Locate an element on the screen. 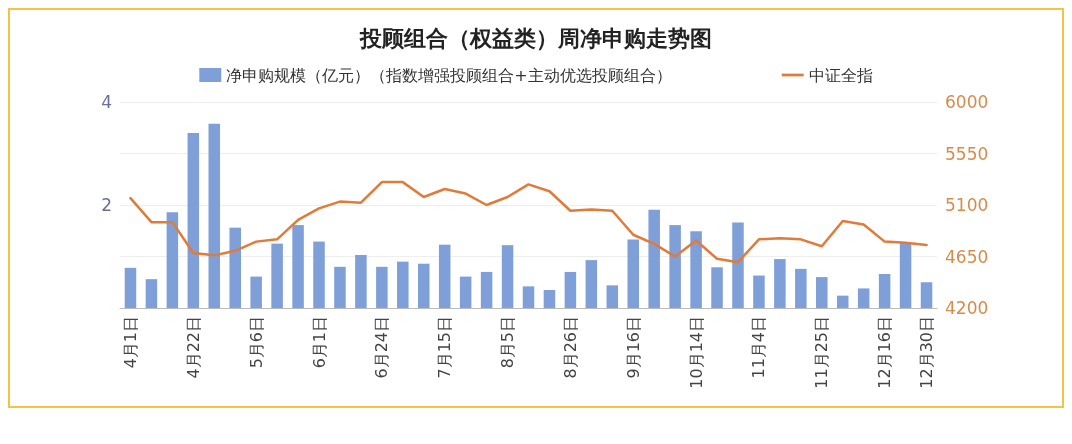 Image resolution: width=1072 pixels, height=444 pixels. y2-tick-label: 5550 is located at coordinates (967, 153).